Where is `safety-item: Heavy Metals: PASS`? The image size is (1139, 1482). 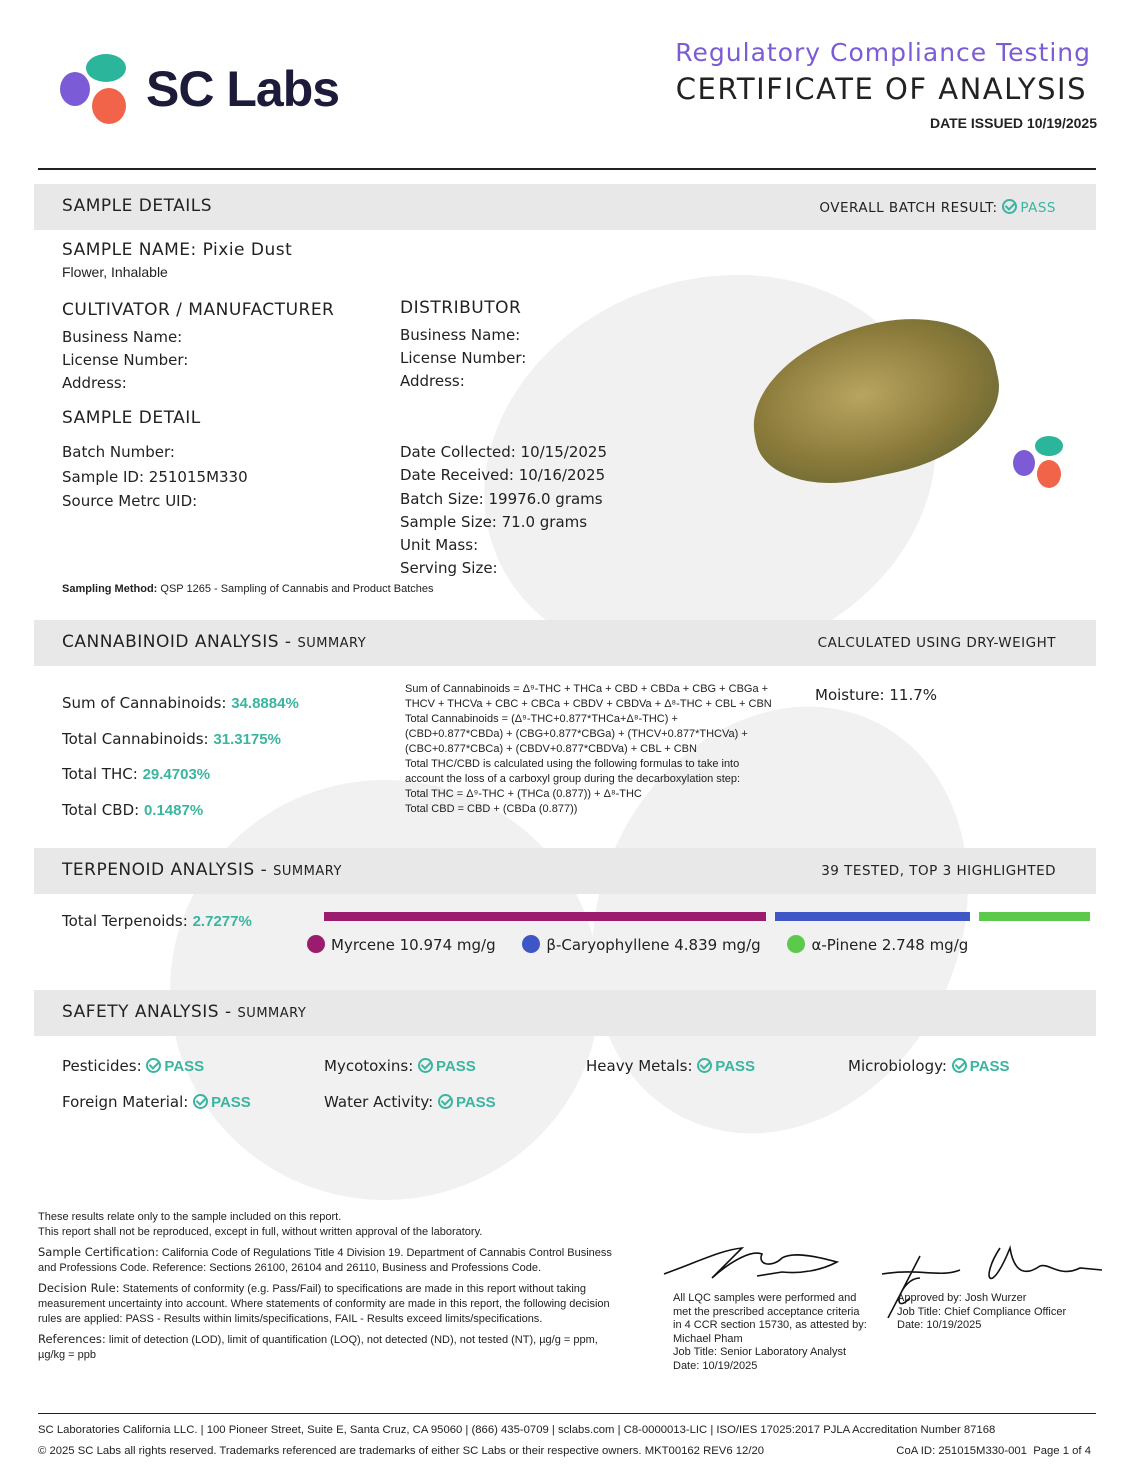
safety-item: Heavy Metals: PASS is located at coordinates (670, 1066).